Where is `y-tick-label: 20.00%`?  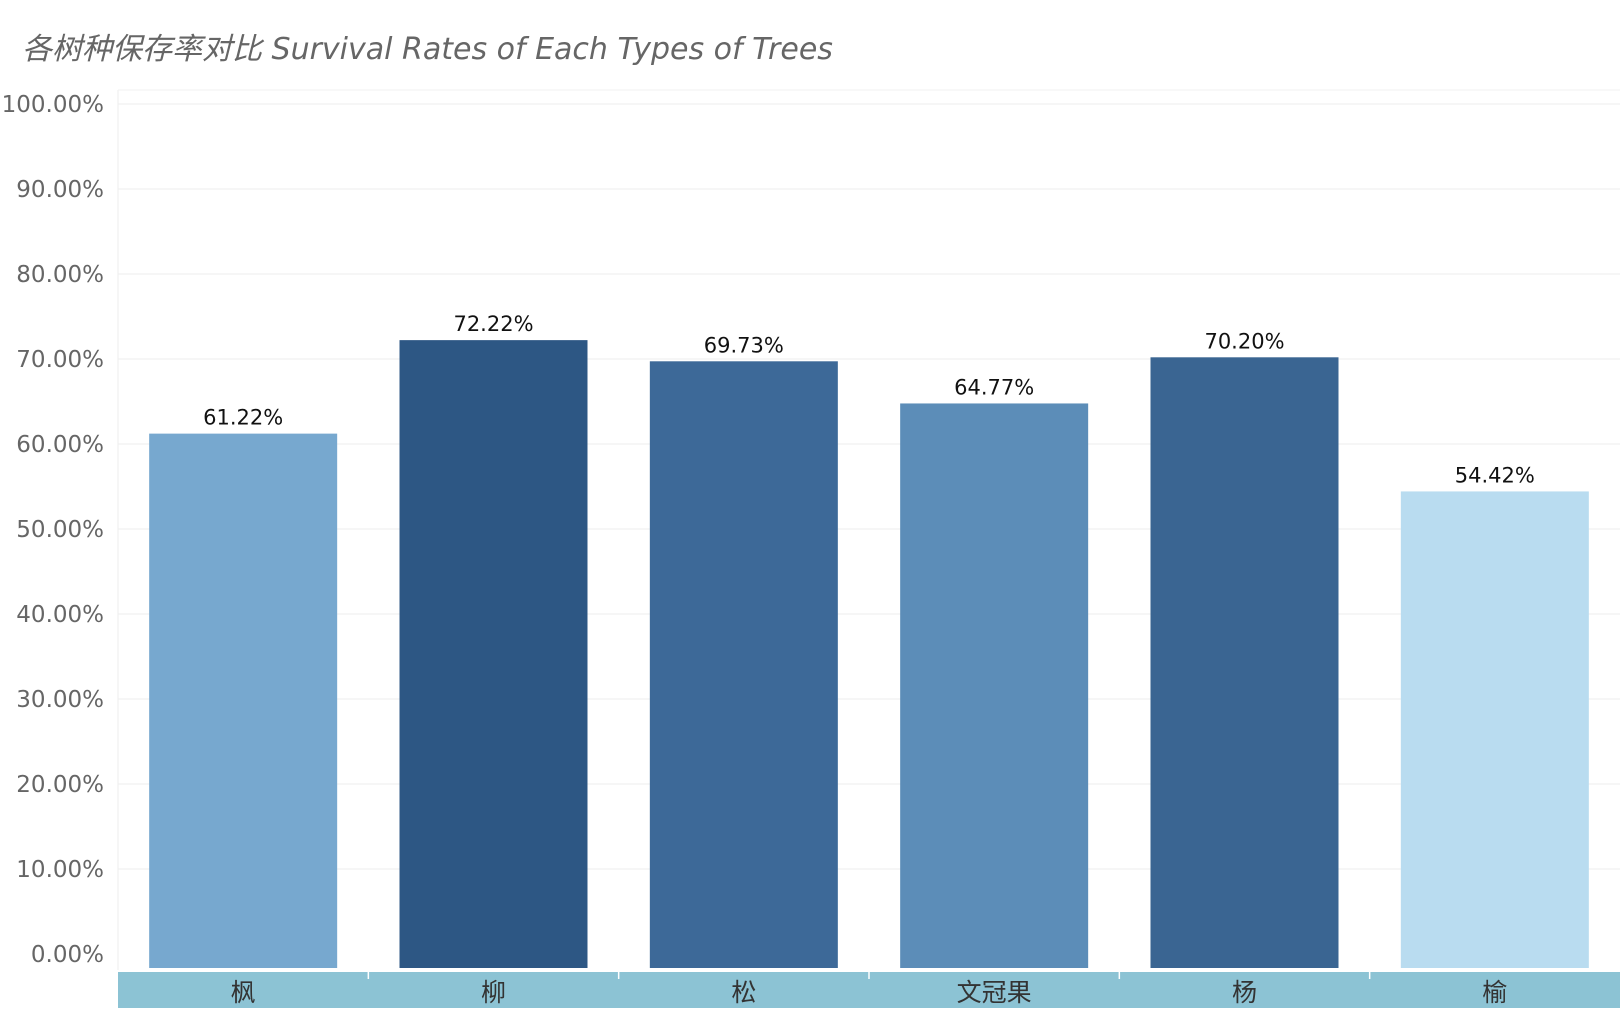
y-tick-label: 20.00% is located at coordinates (60, 785).